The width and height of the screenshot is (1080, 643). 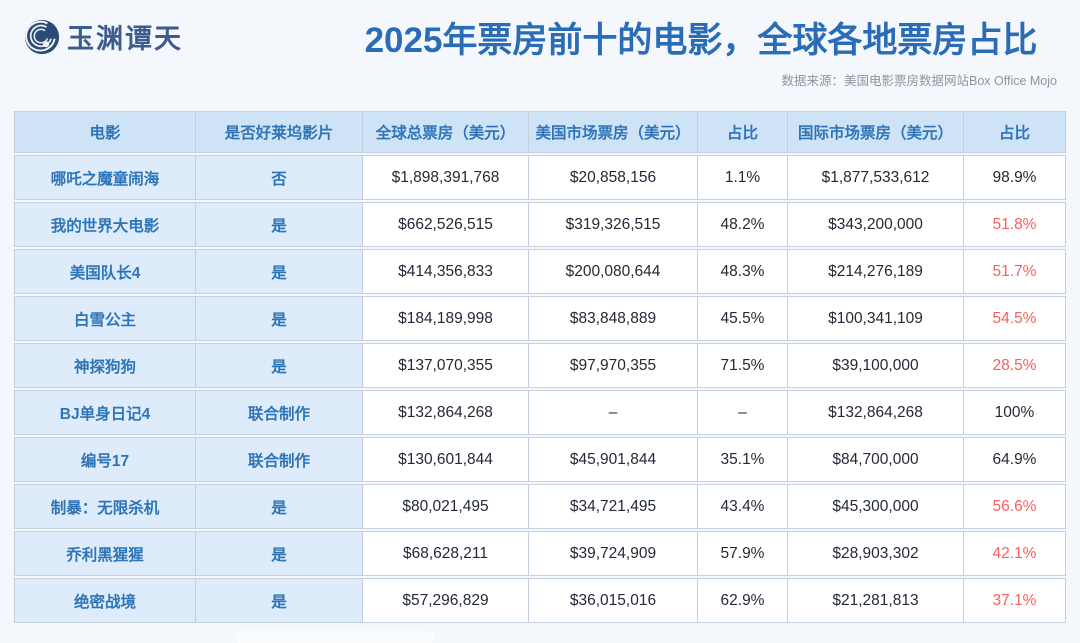 I want to click on cell-intl-share: 56.6%, so click(x=1015, y=506).